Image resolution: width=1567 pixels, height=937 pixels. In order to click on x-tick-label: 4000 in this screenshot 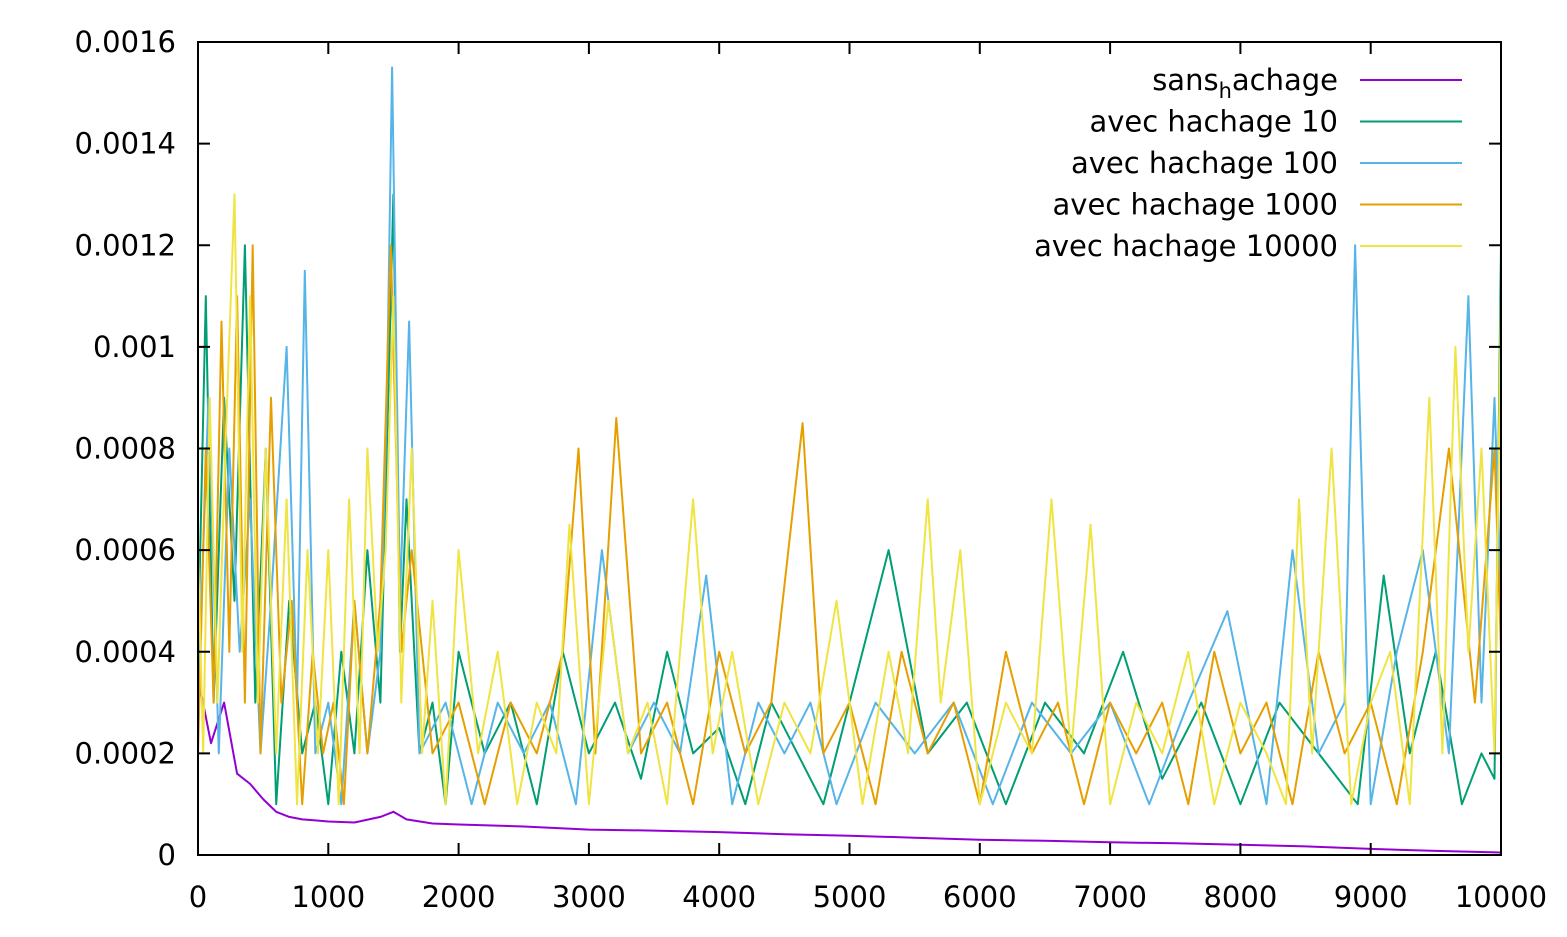, I will do `click(719, 897)`.